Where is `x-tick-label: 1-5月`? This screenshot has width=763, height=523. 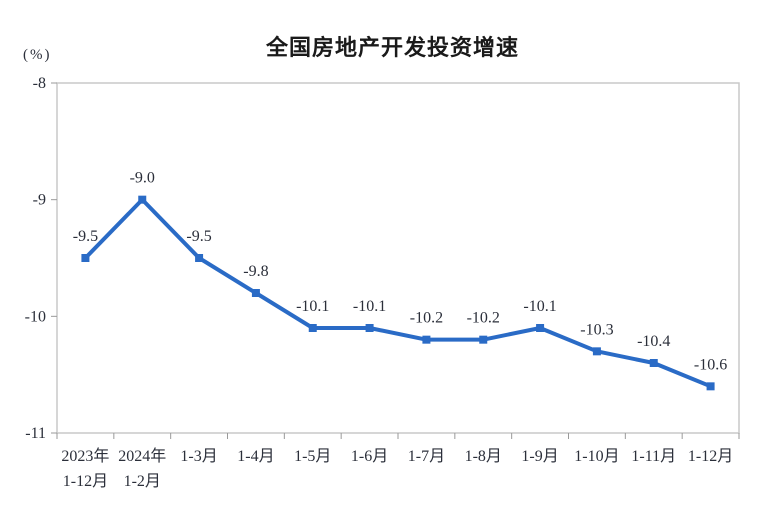 x-tick-label: 1-5月 is located at coordinates (312, 456).